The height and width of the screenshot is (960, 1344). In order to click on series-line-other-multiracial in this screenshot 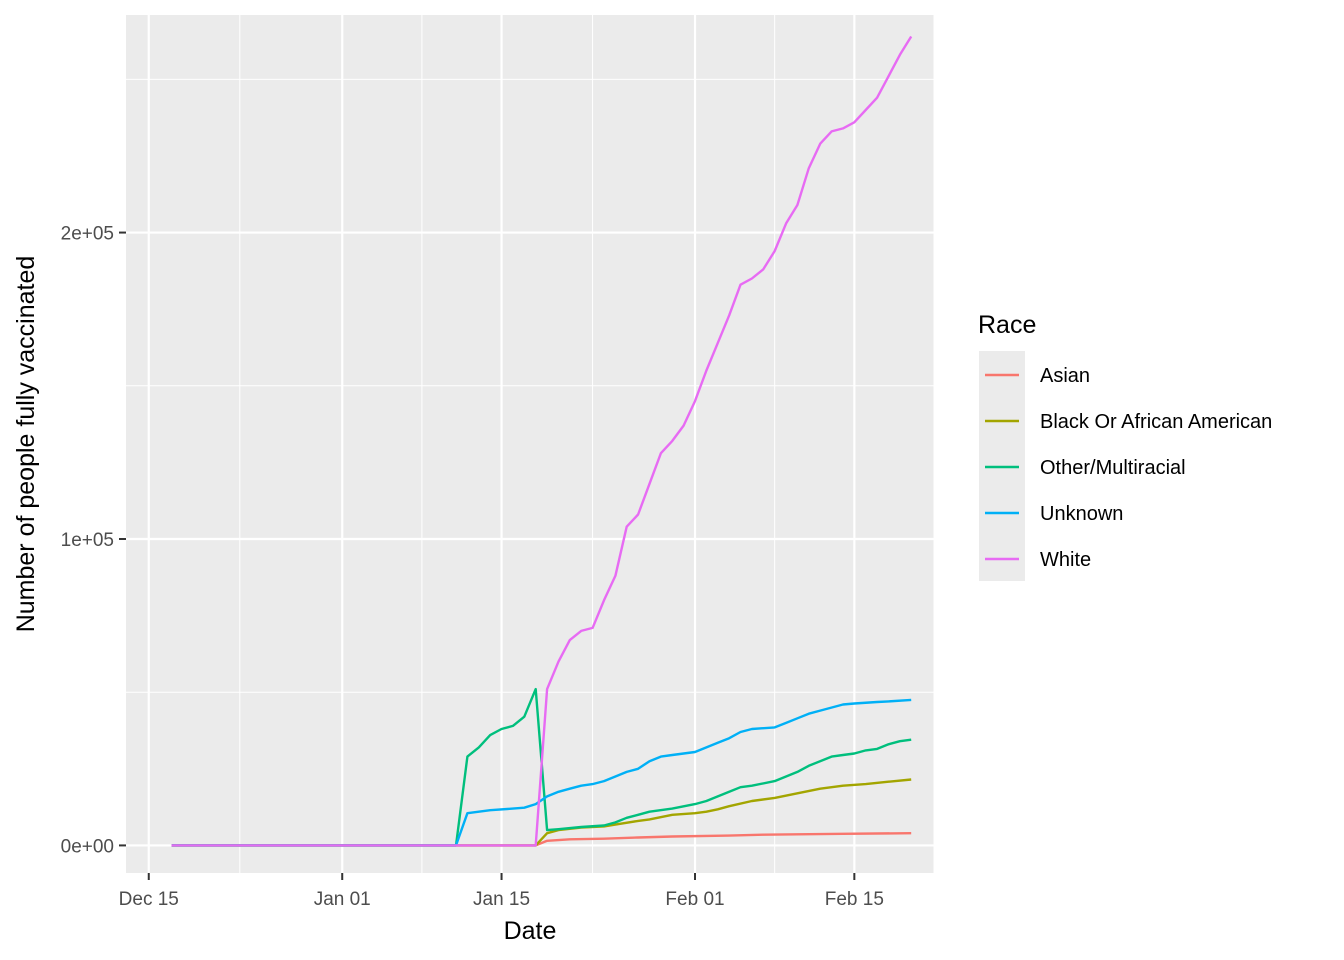, I will do `click(541, 767)`.